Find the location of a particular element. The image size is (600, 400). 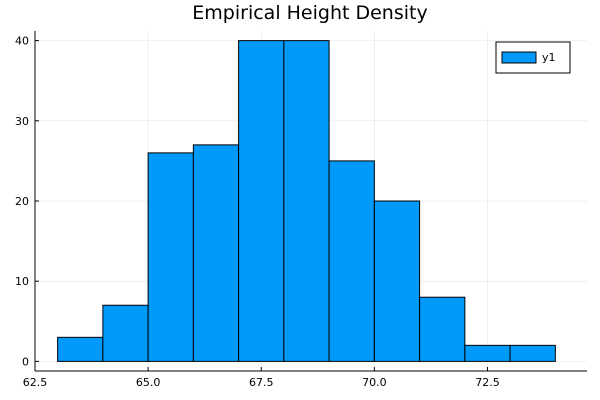

legend-label: y1 is located at coordinates (549, 57).